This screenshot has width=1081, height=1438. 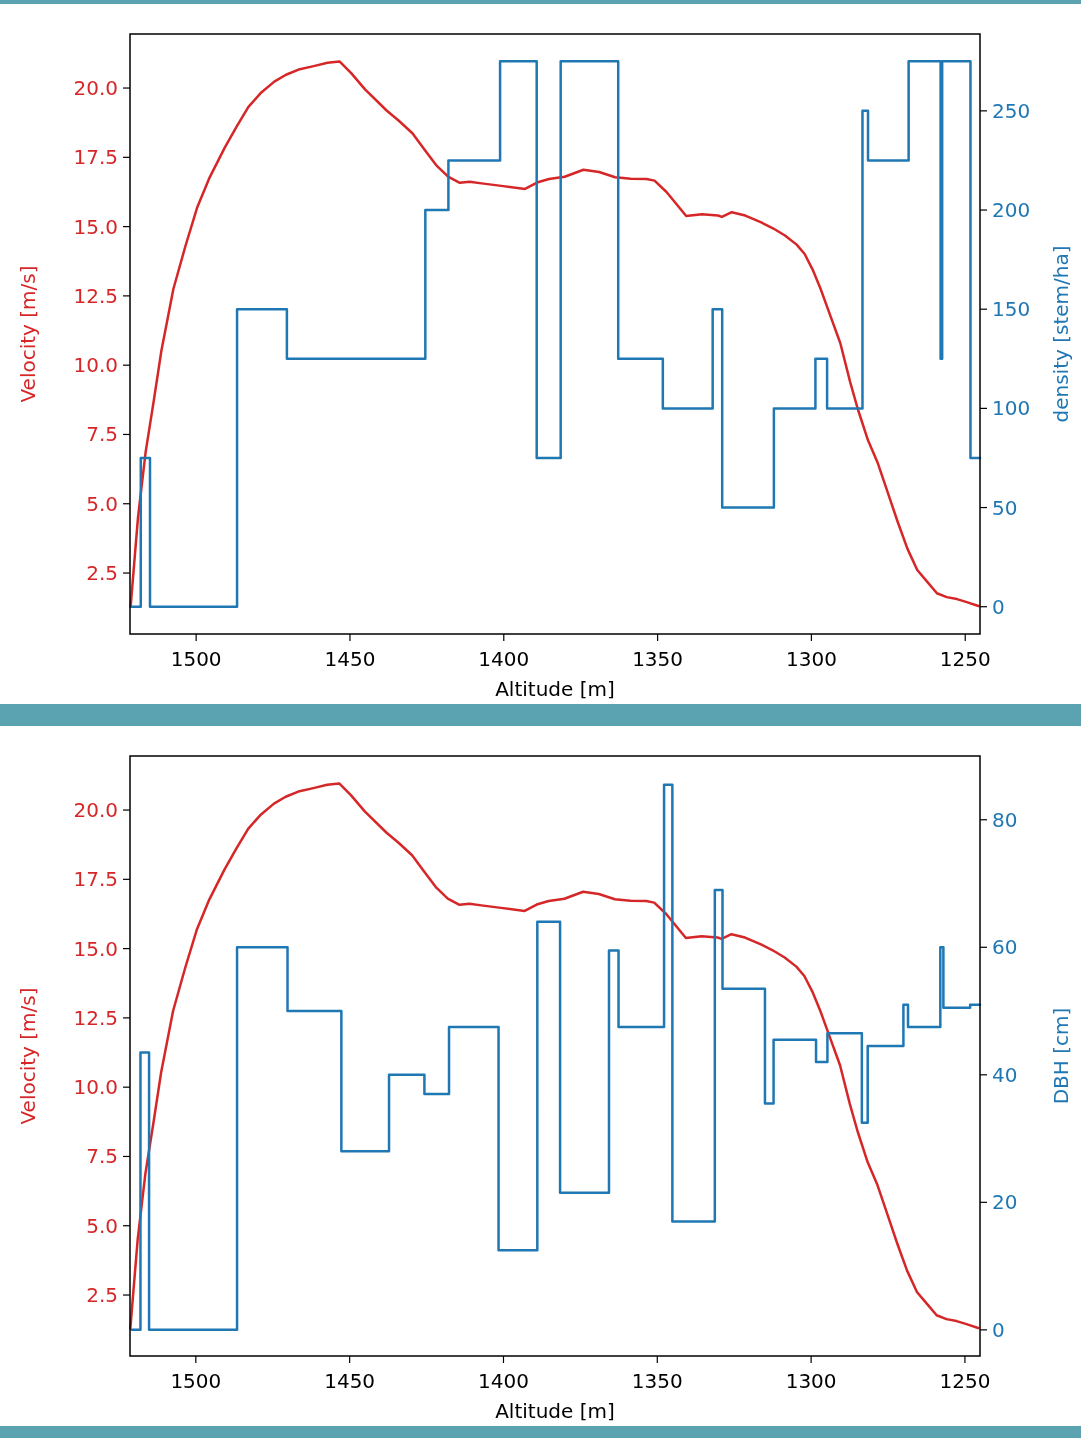 I want to click on y2-axis-title: density [stem/ha], so click(x=1061, y=334).